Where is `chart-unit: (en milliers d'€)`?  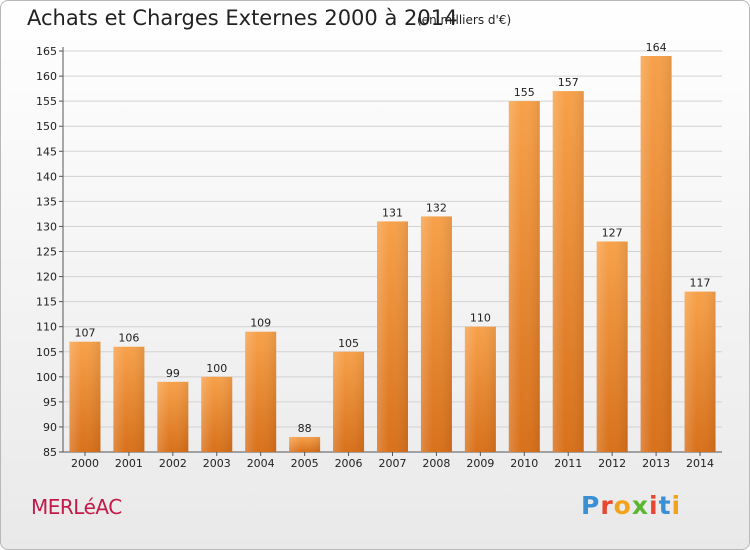 chart-unit: (en milliers d'€) is located at coordinates (464, 20).